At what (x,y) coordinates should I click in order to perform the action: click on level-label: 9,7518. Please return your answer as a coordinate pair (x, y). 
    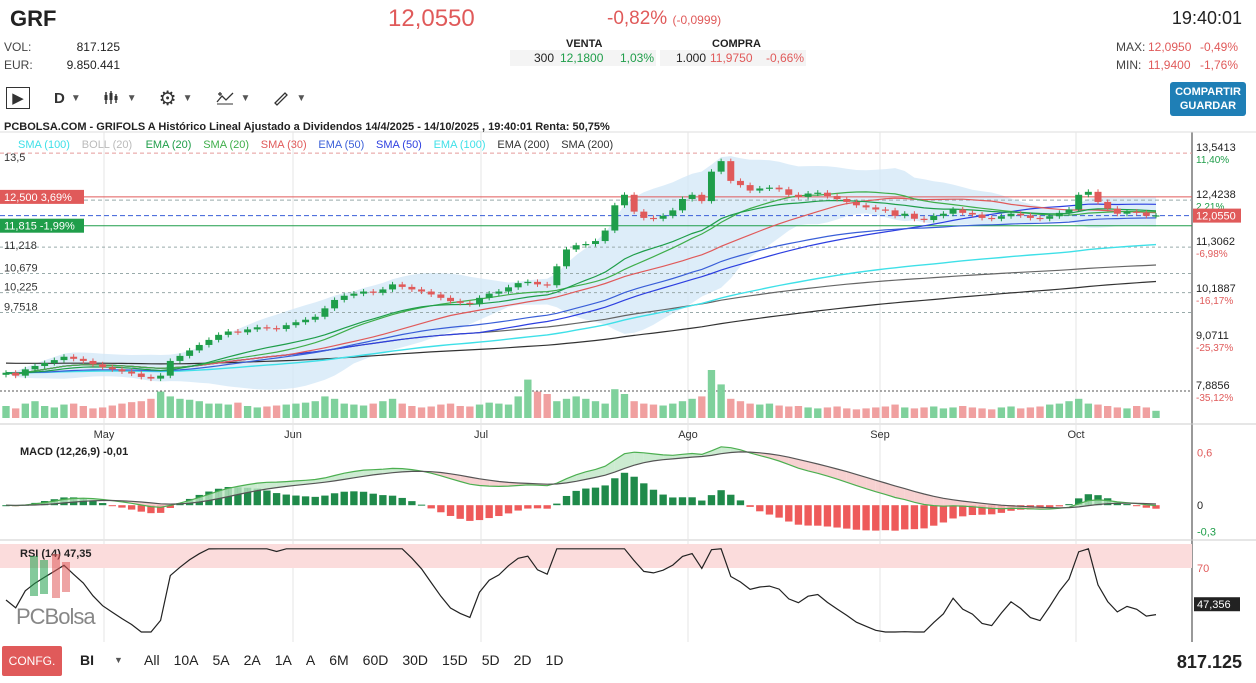
    Looking at the image, I should click on (21, 307).